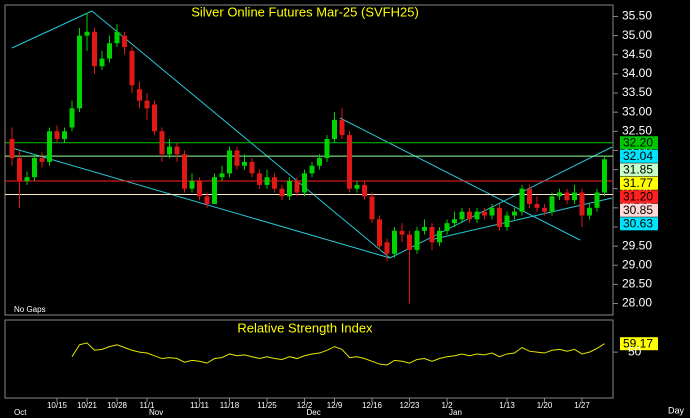  I want to click on x-tick-label: 1/13, so click(507, 405).